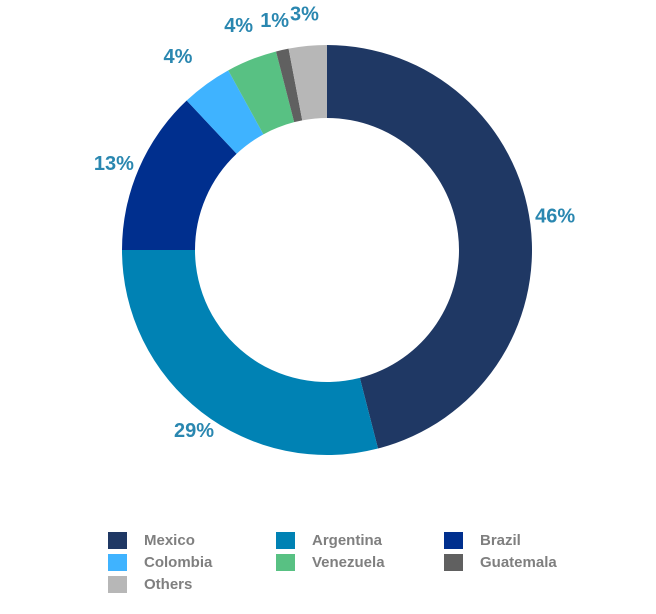 The height and width of the screenshot is (614, 656). I want to click on legend-label: Argentina, so click(347, 540).